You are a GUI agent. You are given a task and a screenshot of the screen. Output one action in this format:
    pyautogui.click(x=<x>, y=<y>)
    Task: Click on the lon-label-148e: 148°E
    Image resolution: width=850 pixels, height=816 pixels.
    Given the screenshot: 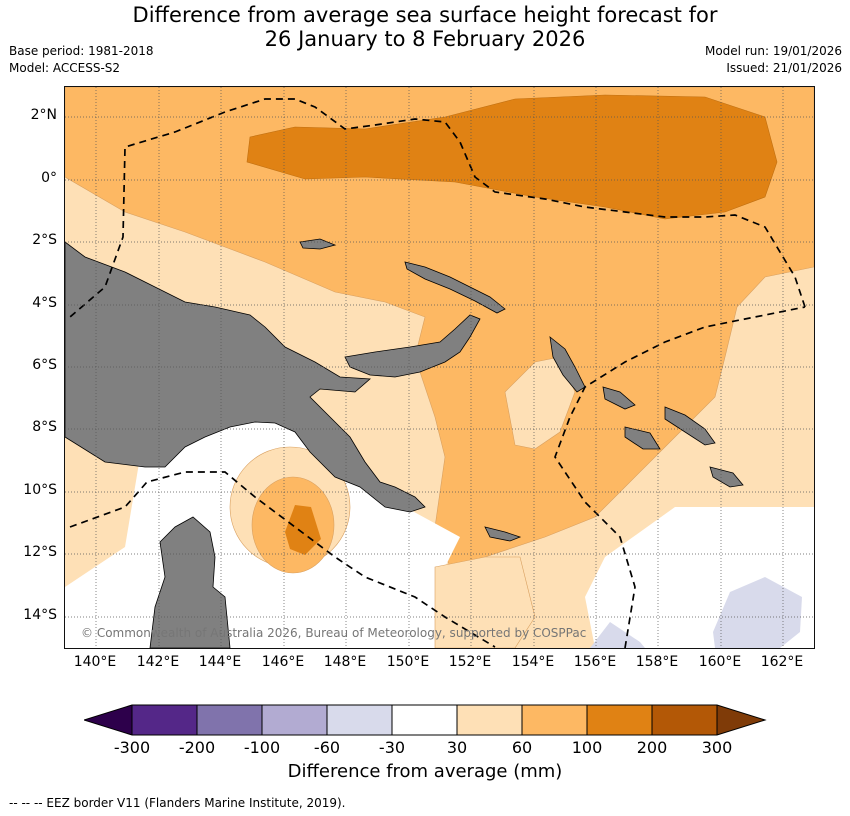 What is the action you would take?
    pyautogui.click(x=345, y=662)
    